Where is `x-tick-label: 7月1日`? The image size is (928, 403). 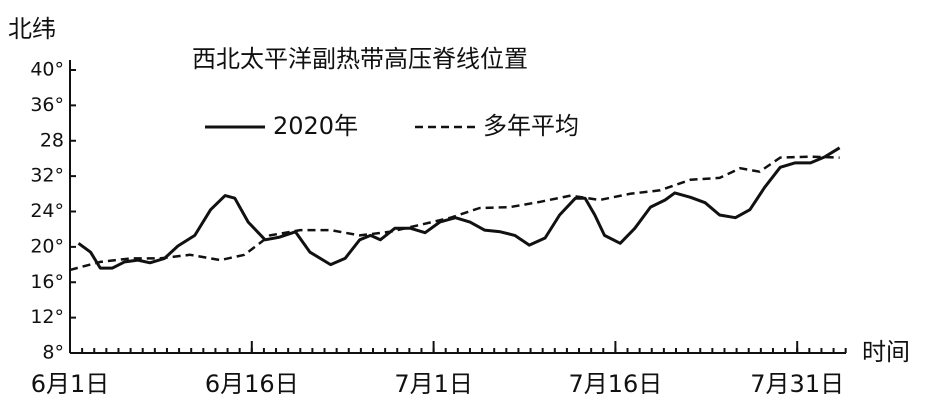 x-tick-label: 7月1日 is located at coordinates (433, 384).